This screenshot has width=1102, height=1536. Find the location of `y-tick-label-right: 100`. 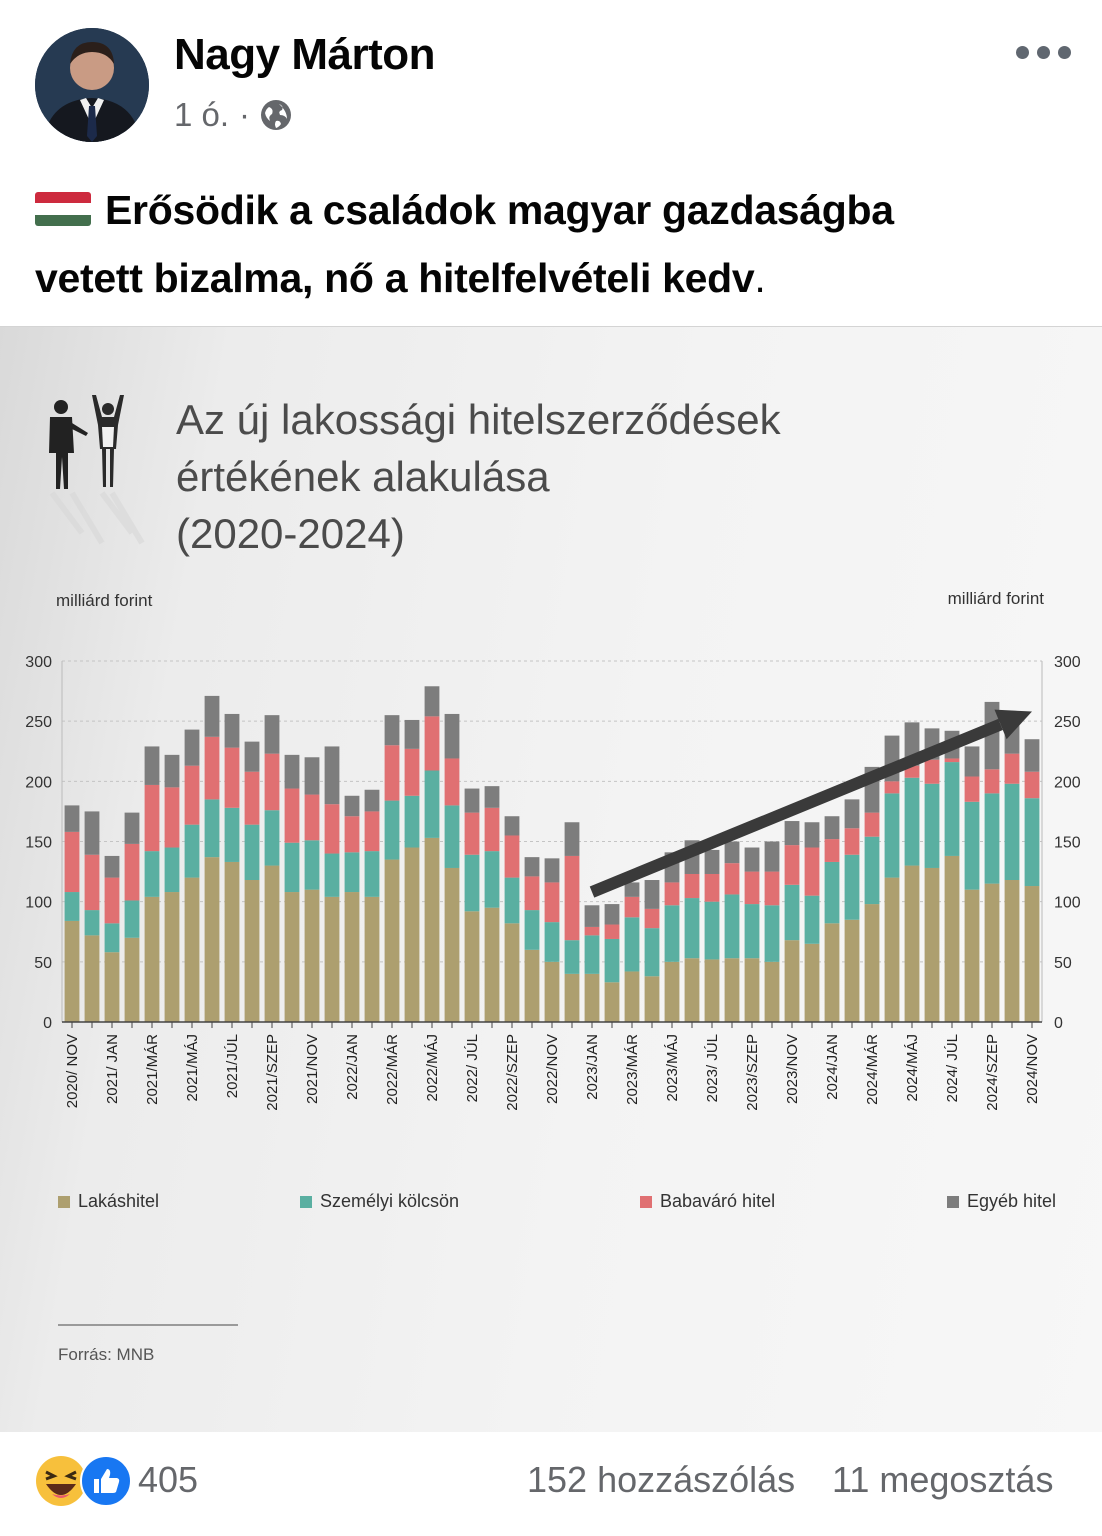

y-tick-label-right: 100 is located at coordinates (1067, 903).